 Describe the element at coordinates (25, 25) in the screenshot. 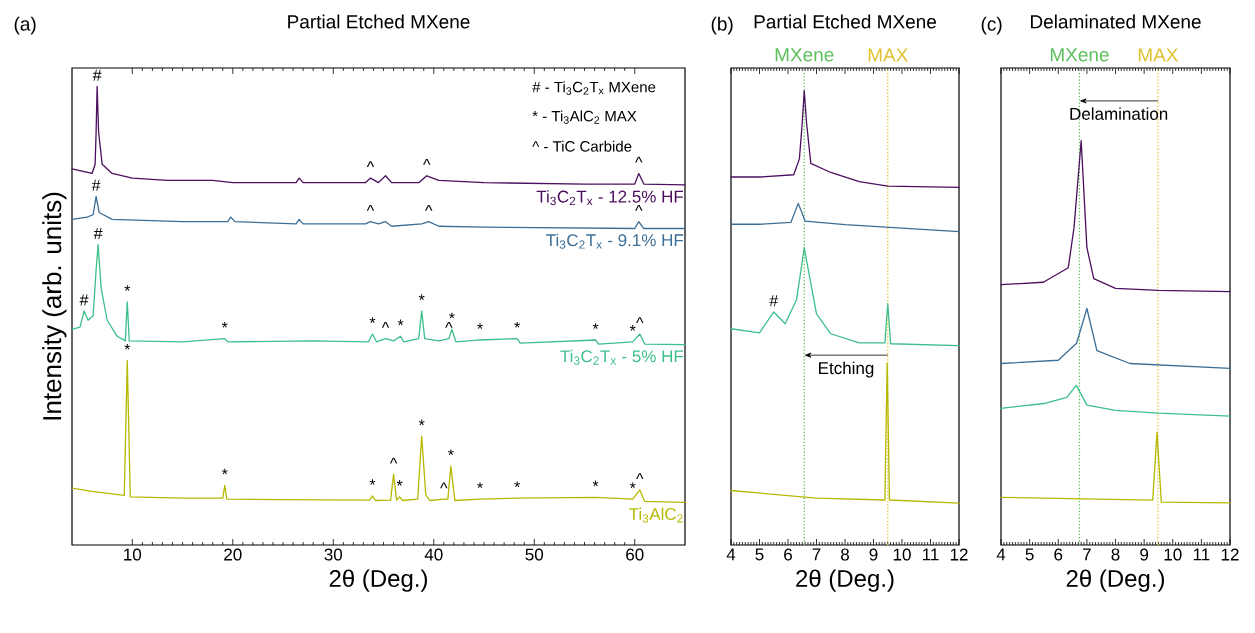

I see `text: (a)` at that location.